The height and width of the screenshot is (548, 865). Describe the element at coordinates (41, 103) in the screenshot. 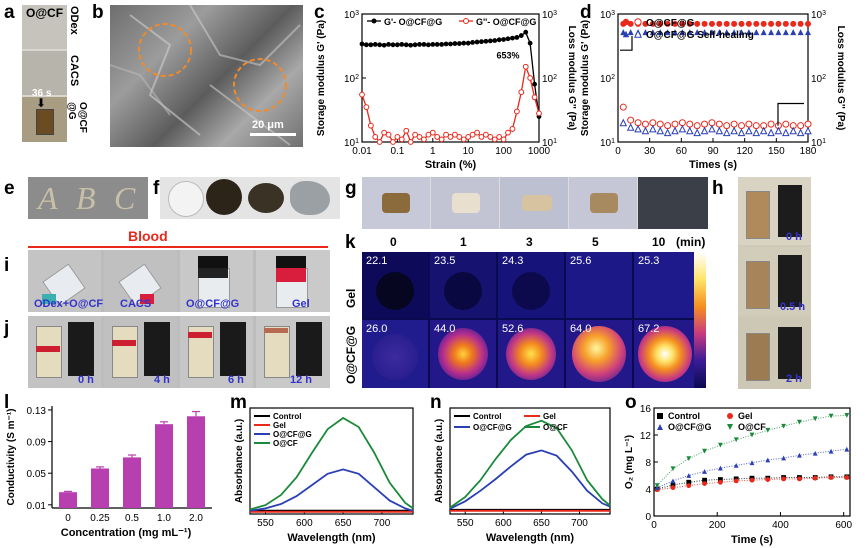

I see `down-arrow-icon: ⬇` at that location.